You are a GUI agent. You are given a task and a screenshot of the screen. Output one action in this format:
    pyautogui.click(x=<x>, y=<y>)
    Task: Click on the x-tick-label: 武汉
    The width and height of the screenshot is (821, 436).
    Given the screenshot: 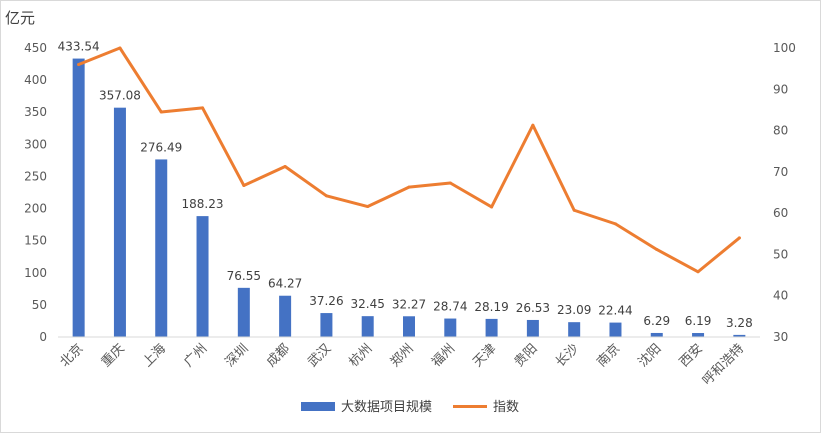 What is the action you would take?
    pyautogui.click(x=319, y=355)
    